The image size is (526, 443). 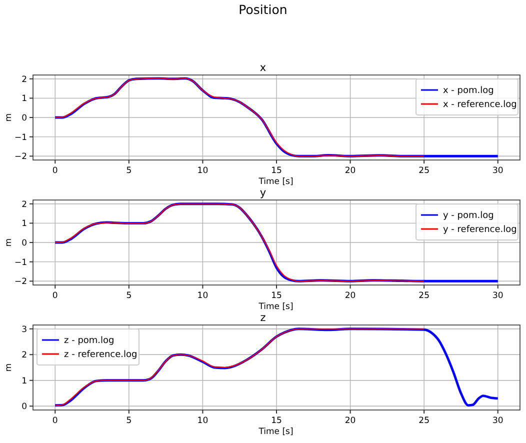 I want to click on legend-label: x - pom.log, so click(x=468, y=91).